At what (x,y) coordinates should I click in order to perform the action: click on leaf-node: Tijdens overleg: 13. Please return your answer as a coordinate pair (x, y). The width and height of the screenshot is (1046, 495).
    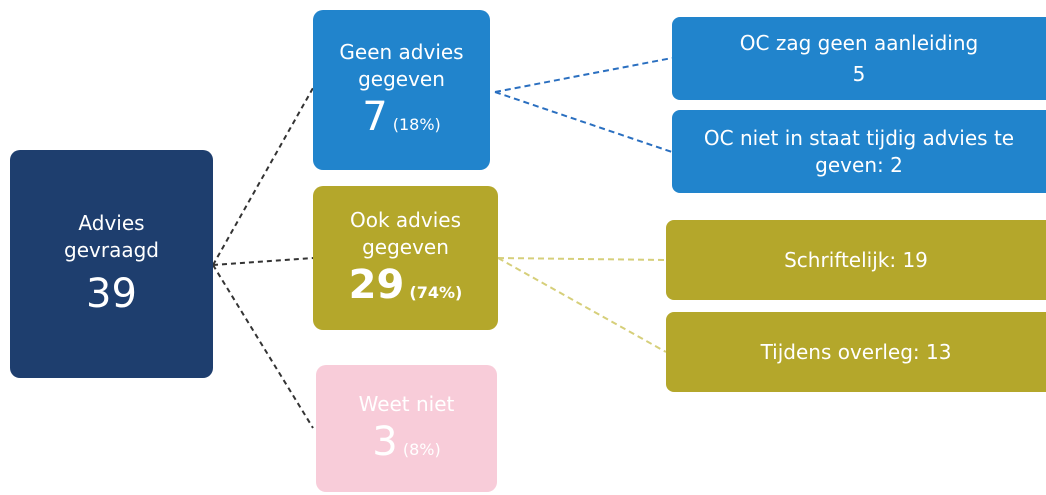
    Looking at the image, I should click on (856, 352).